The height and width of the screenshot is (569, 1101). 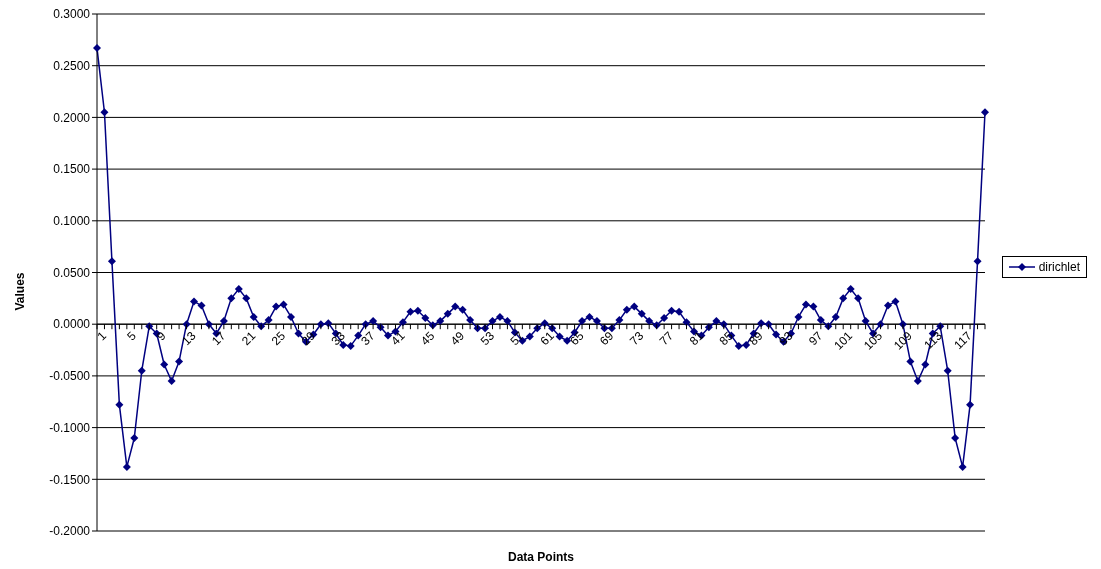 What do you see at coordinates (248, 338) in the screenshot?
I see `x-tick-label: 21` at bounding box center [248, 338].